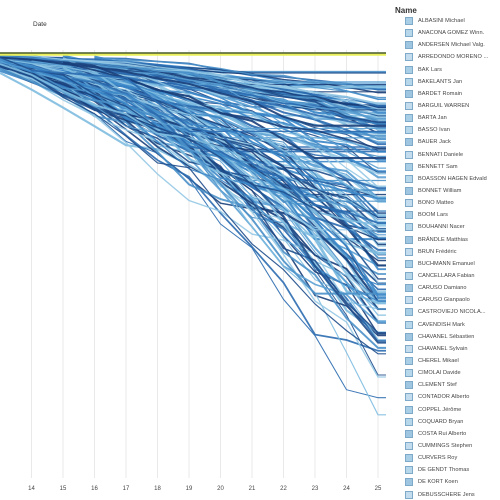  What do you see at coordinates (452, 264) in the screenshot?
I see `legend-item: BUCHMANN Emanuel` at bounding box center [452, 264].